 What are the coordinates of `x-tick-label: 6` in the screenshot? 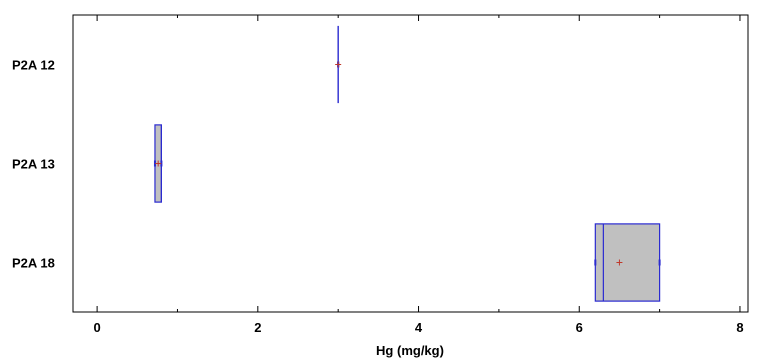 It's located at (579, 327).